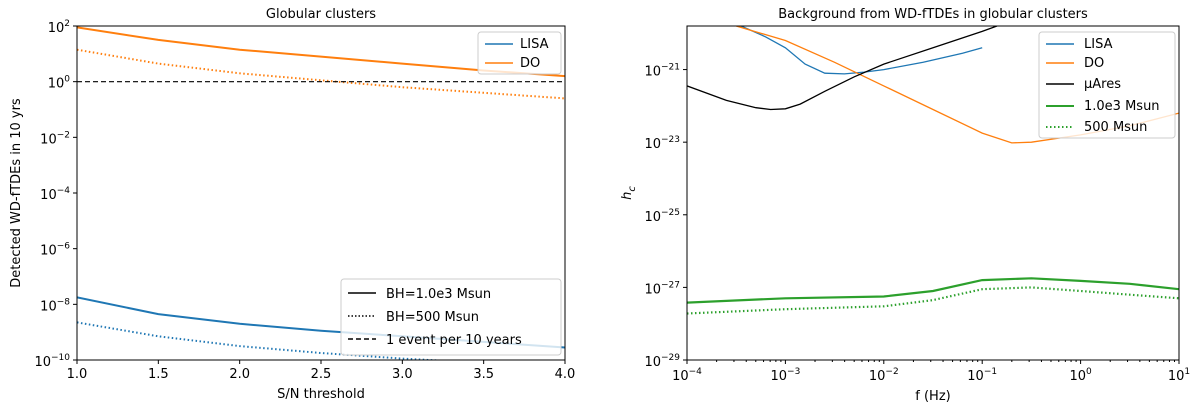  What do you see at coordinates (670, 140) in the screenshot?
I see `right-y-tick-label-exponent: −23` at bounding box center [670, 140].